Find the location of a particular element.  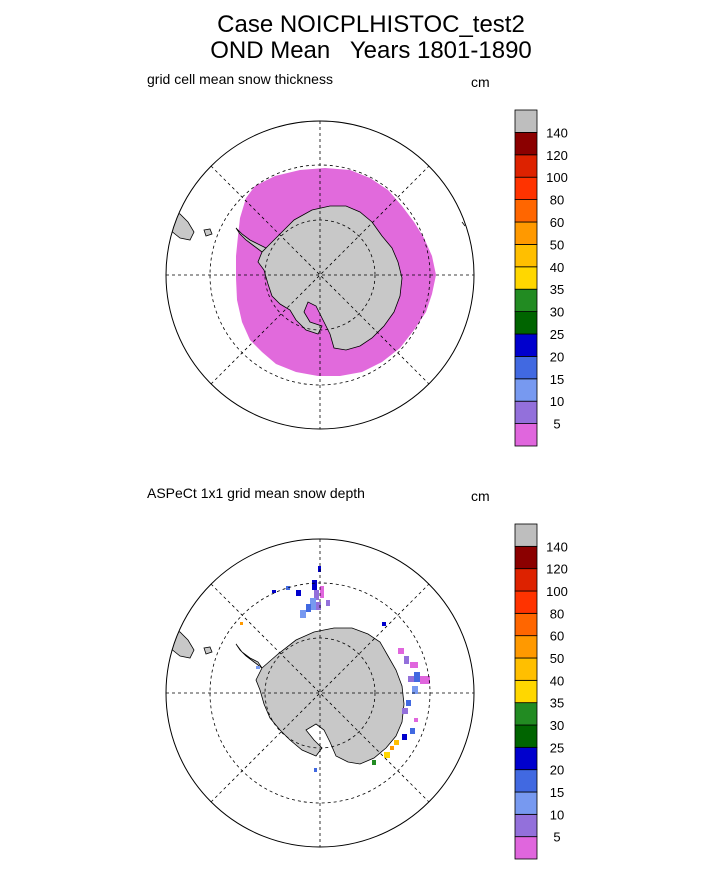

colorbar-1-label-10: 10 is located at coordinates (557, 401).